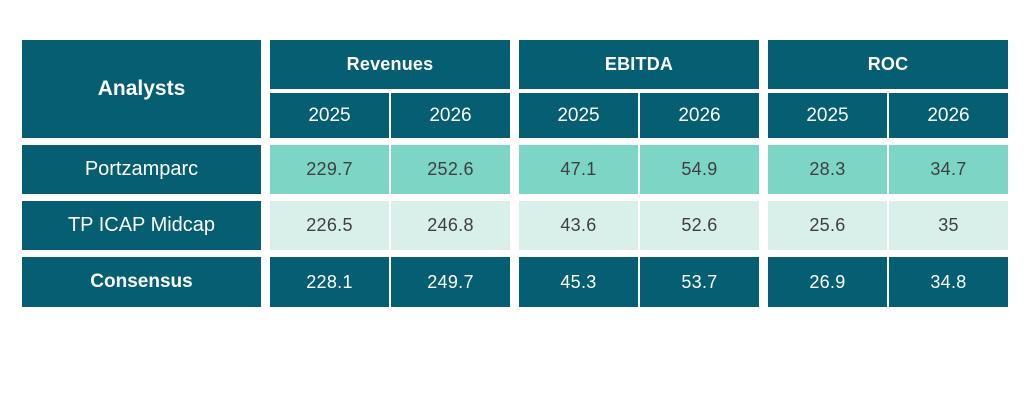 This screenshot has width=1030, height=401. Describe the element at coordinates (450, 282) in the screenshot. I see `value-cell-revenues-2026-consensus: 249.7` at that location.